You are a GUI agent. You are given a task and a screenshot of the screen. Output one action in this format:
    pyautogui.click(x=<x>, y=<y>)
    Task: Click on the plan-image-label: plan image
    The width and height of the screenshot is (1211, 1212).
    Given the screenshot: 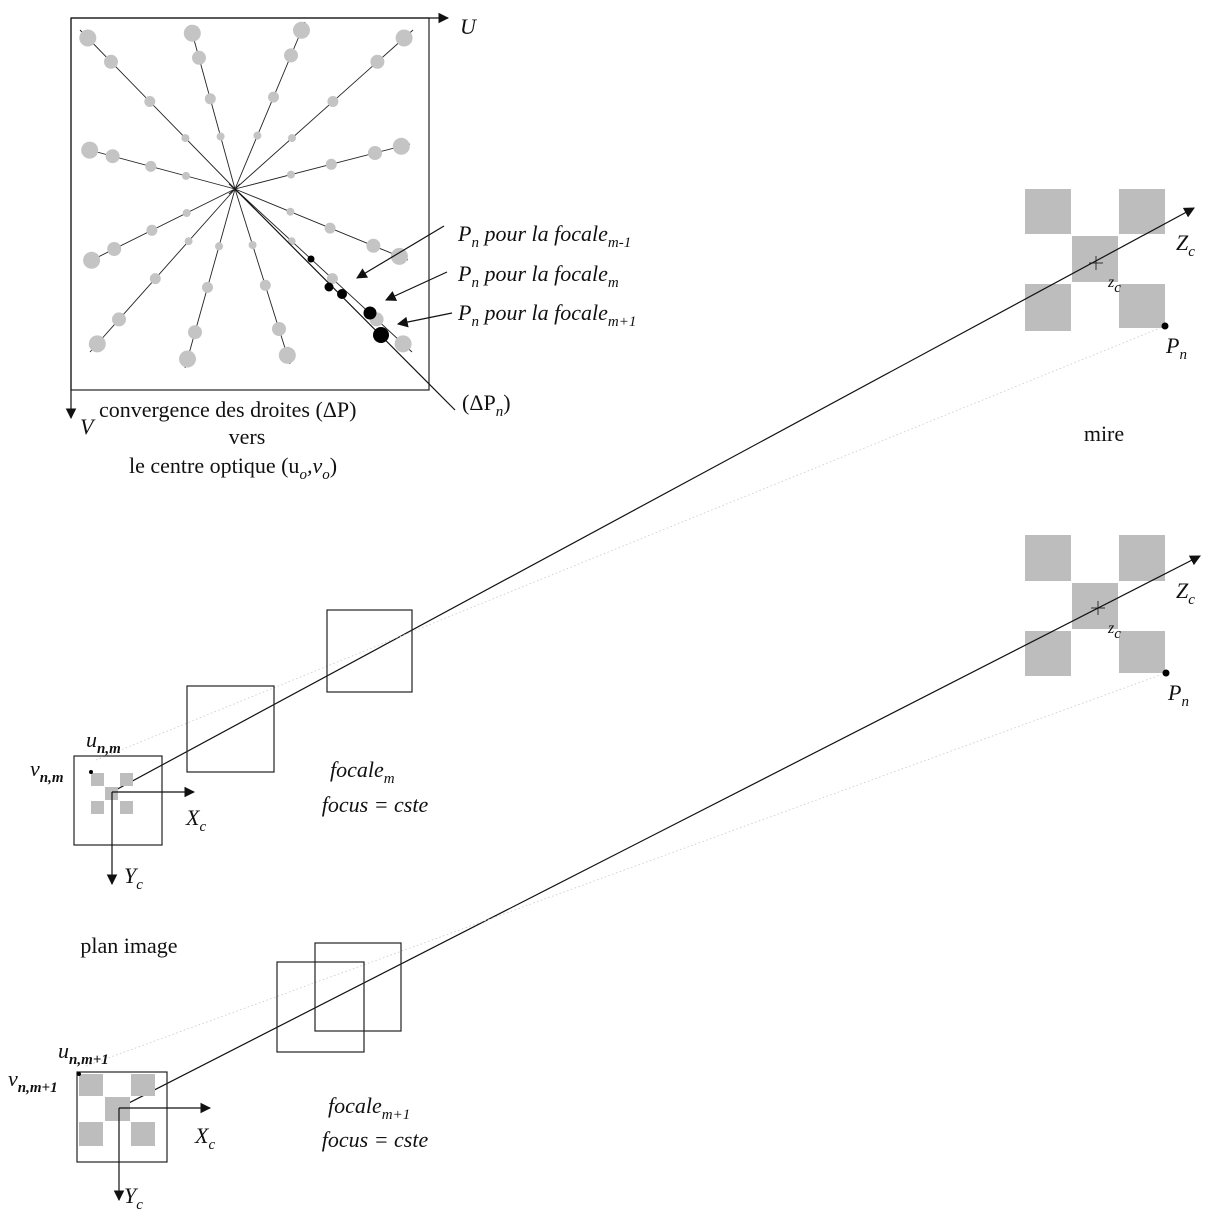 What is the action you would take?
    pyautogui.click(x=128, y=945)
    